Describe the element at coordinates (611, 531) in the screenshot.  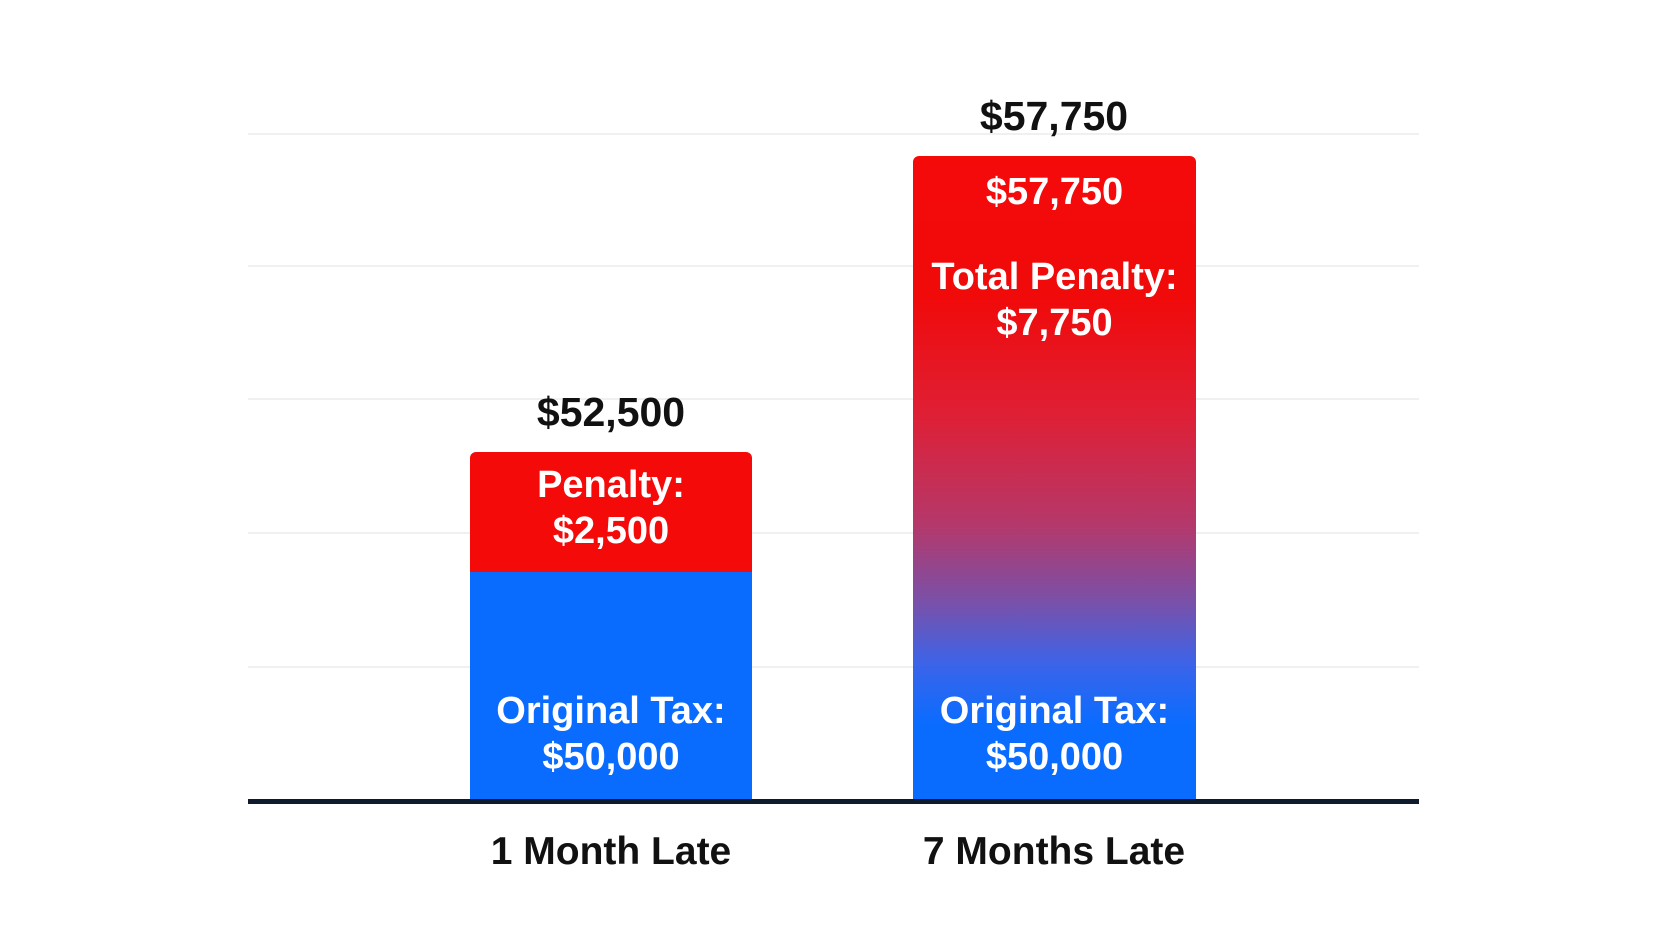
I see `penalty-value: $2,500` at that location.